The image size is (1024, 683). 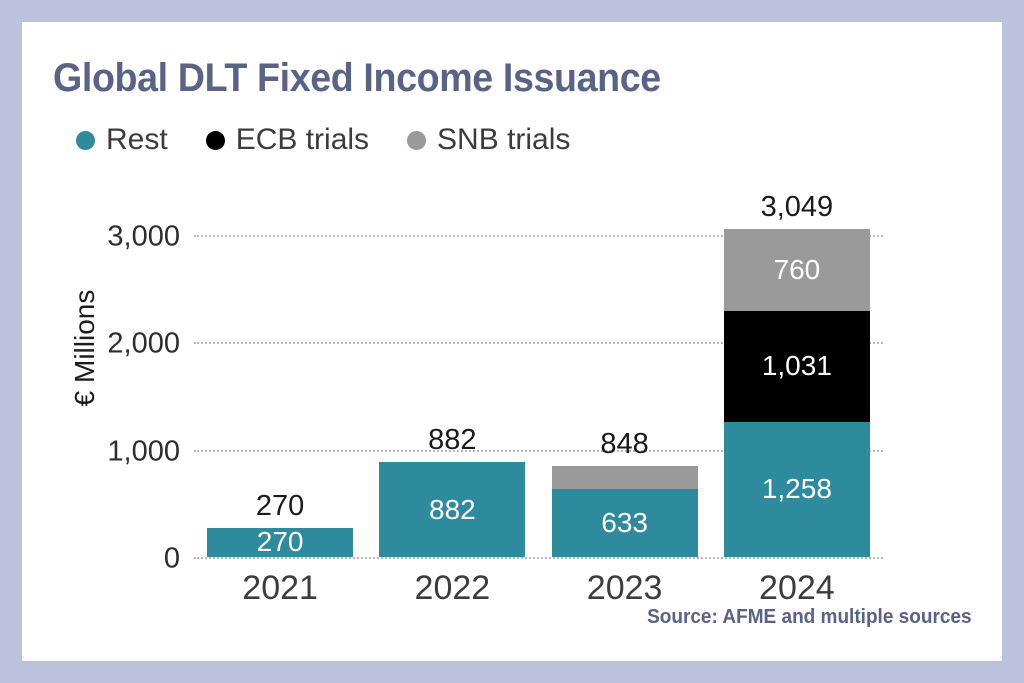 I want to click on bar-segment-value-label: 633, so click(x=624, y=522).